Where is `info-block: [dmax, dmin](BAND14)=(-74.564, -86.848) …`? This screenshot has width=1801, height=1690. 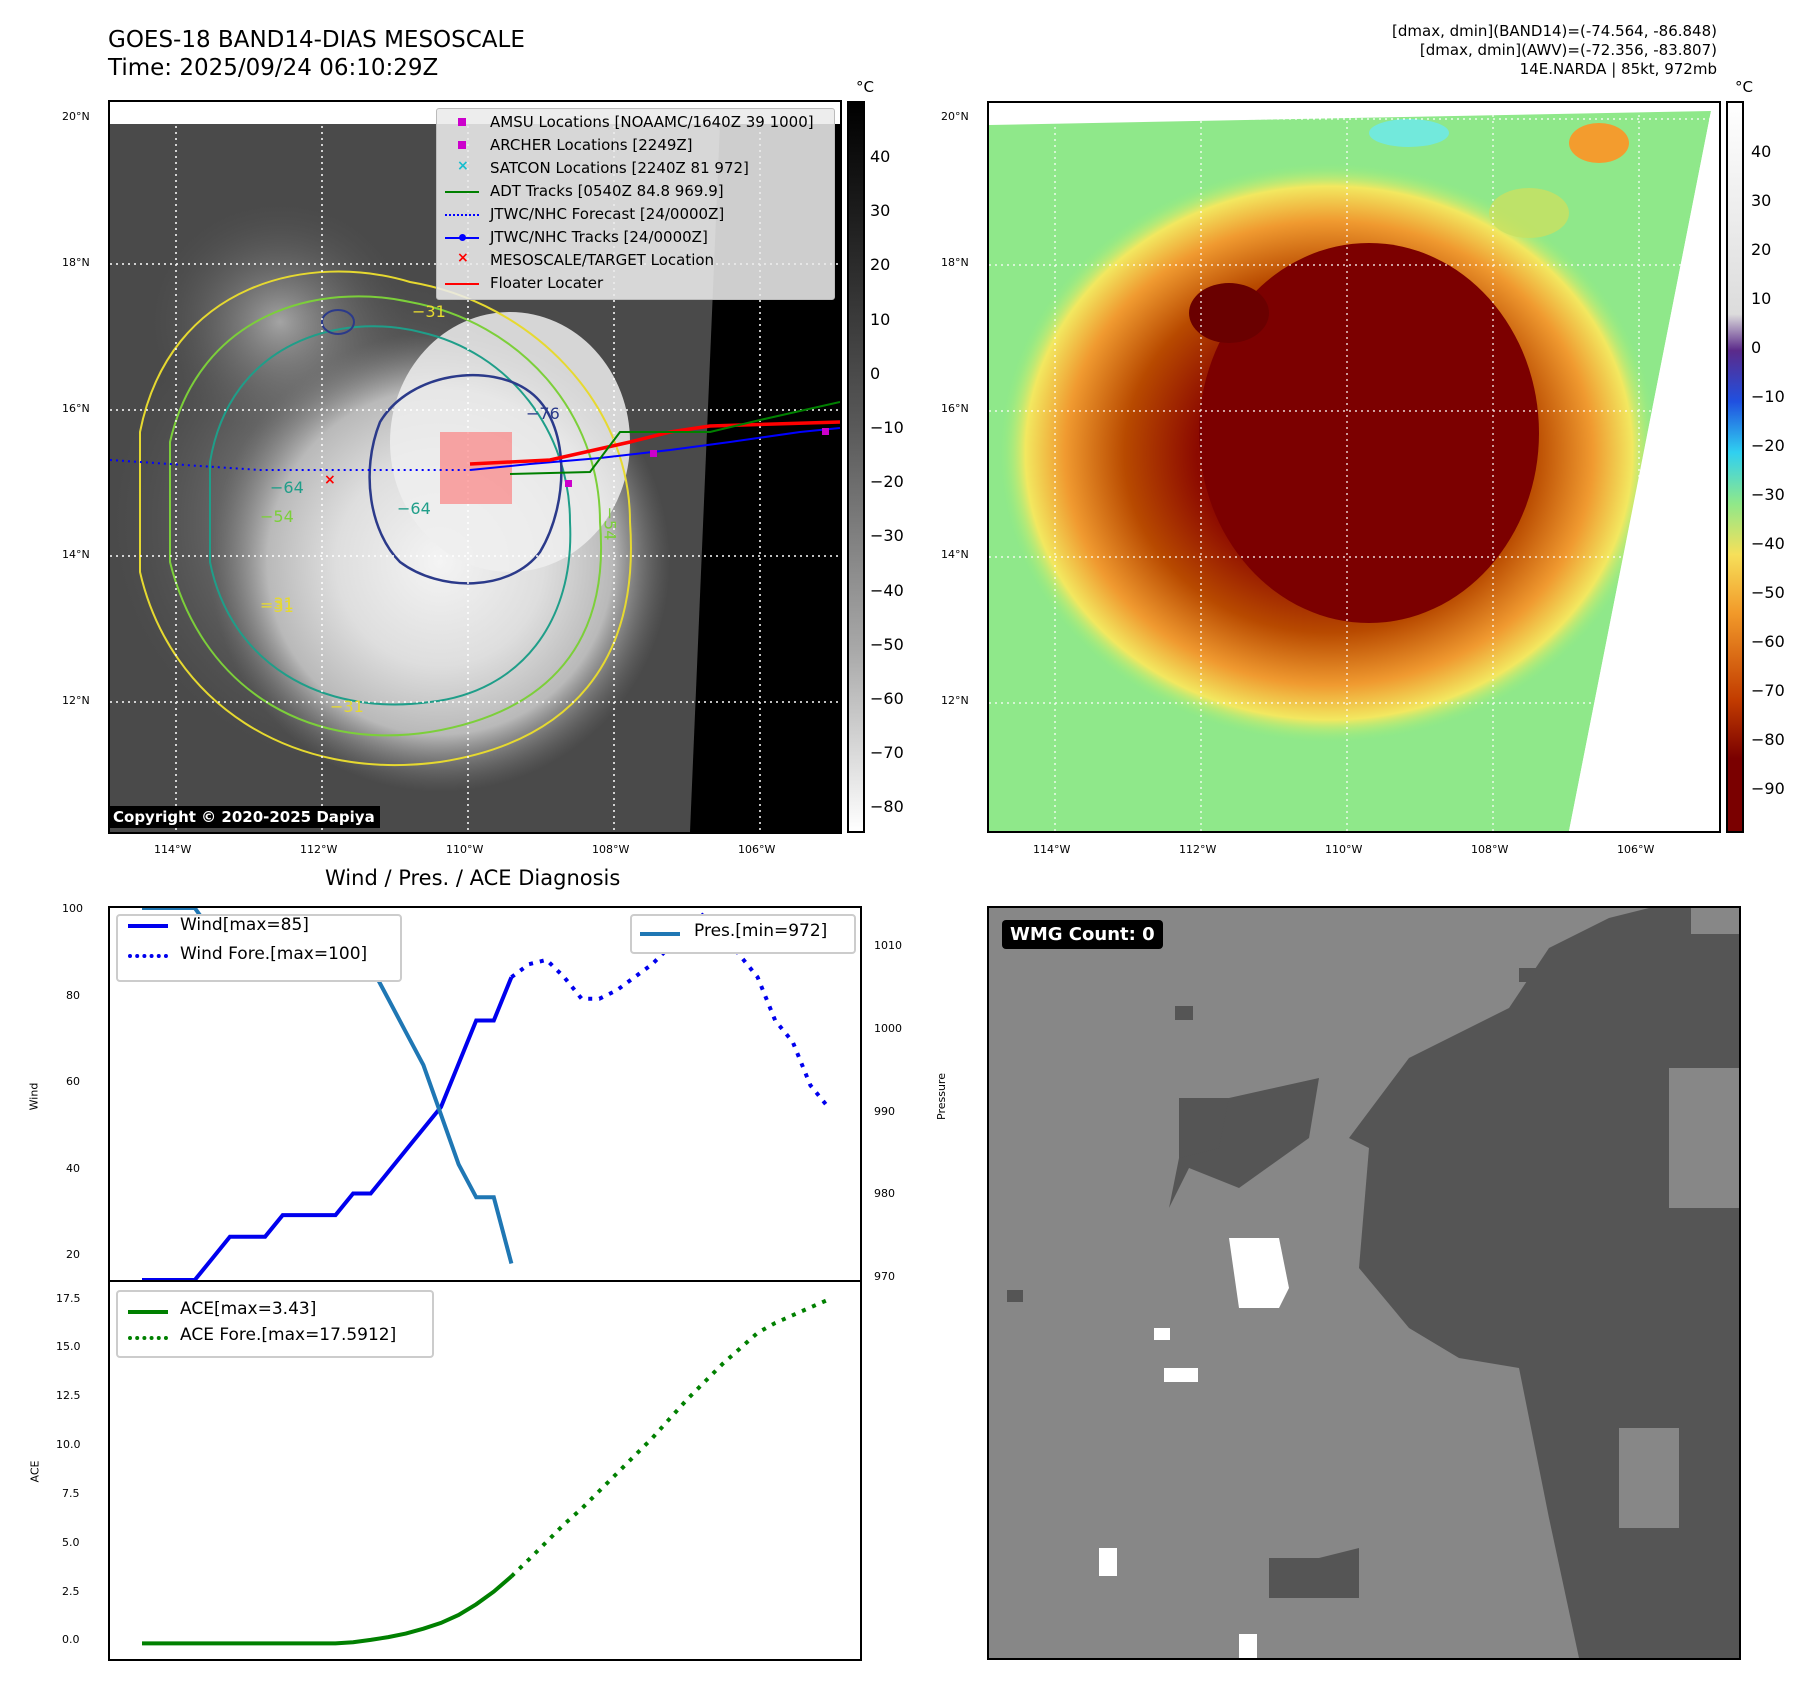
info-block: [dmax, dmin](BAND14)=(-74.564, -86.848) … is located at coordinates (1554, 50).